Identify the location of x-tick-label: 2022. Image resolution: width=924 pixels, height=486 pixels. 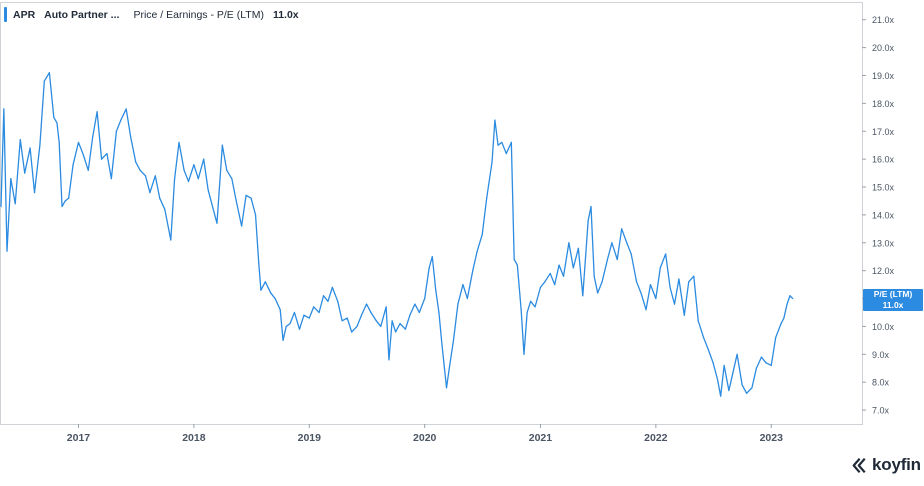
(656, 438).